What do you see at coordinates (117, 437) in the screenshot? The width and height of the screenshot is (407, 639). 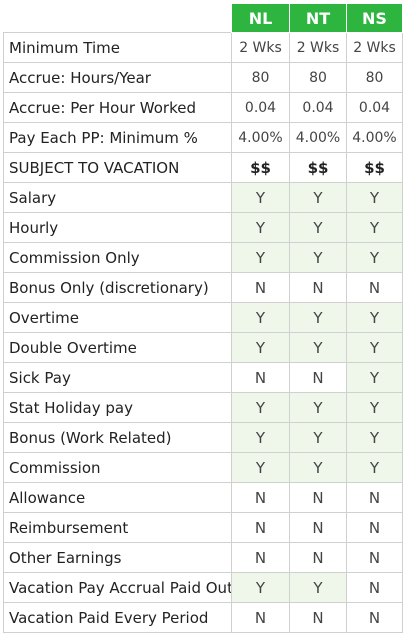 I see `row-label: Bonus (Work Related)` at bounding box center [117, 437].